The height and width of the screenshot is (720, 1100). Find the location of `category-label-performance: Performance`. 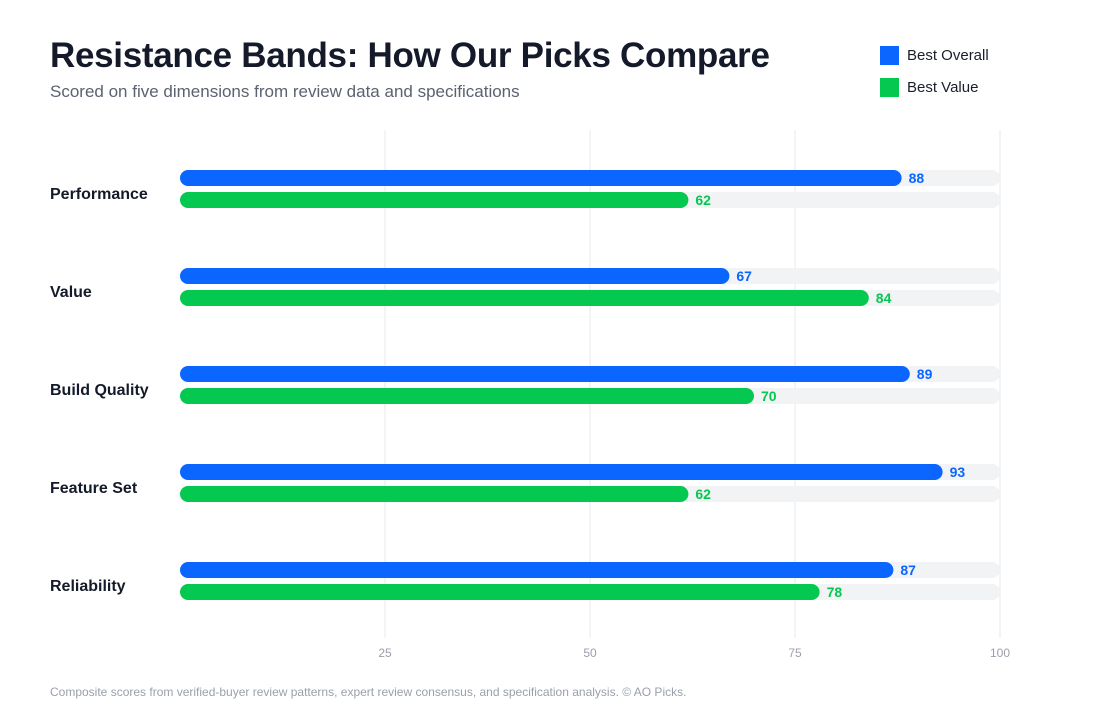

category-label-performance: Performance is located at coordinates (99, 194).